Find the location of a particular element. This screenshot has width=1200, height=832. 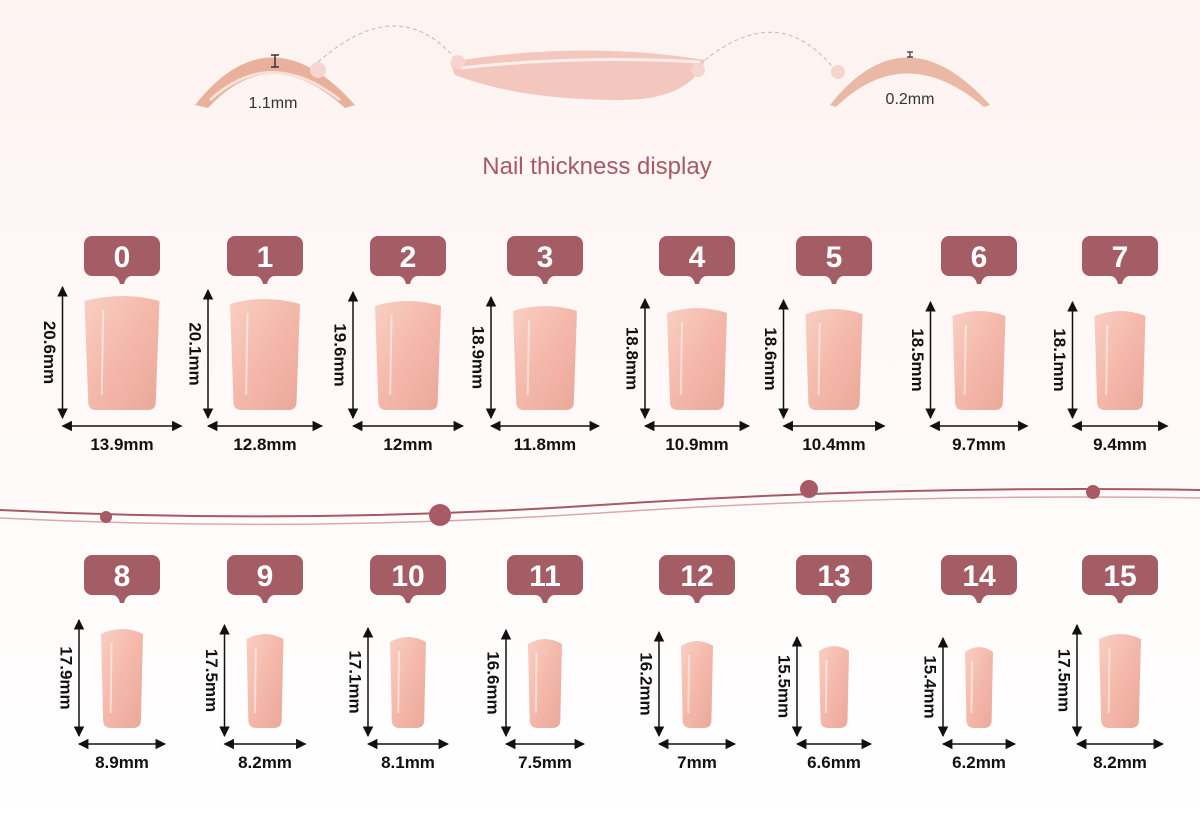

length-label: 17.9mm is located at coordinates (66, 677).